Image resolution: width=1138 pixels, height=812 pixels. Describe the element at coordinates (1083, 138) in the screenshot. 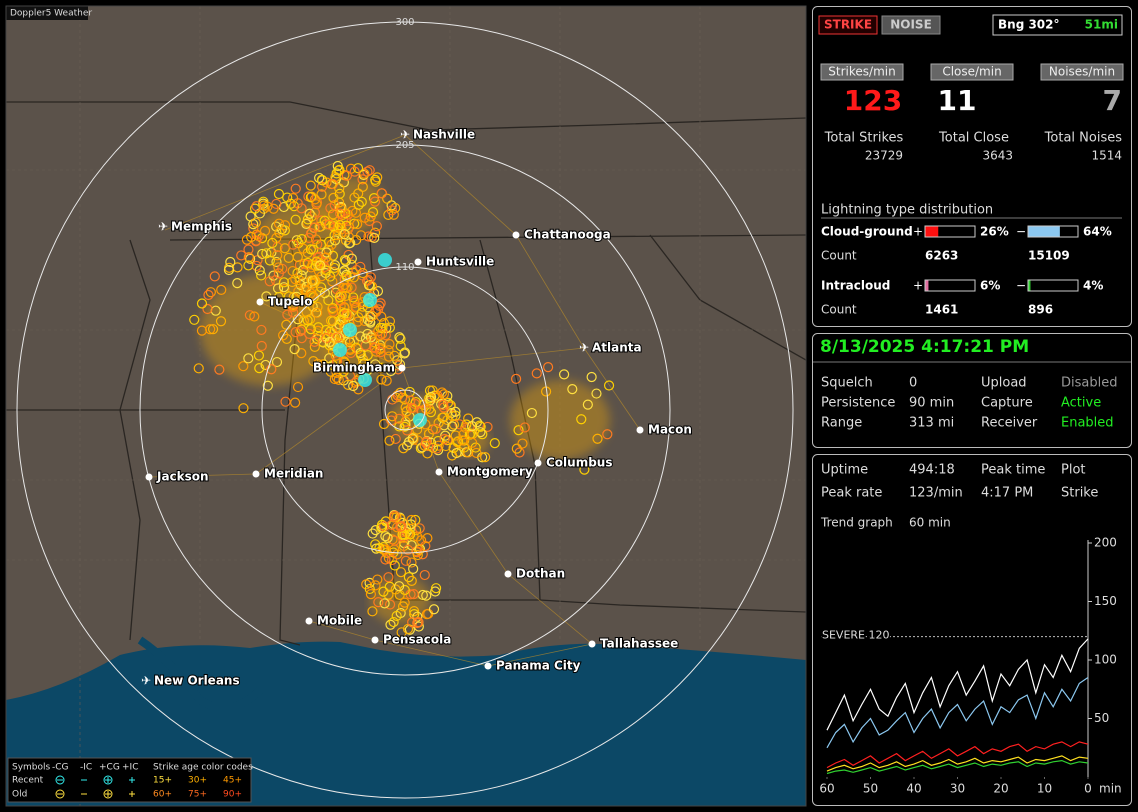

I see `total-label: Total Noises` at that location.